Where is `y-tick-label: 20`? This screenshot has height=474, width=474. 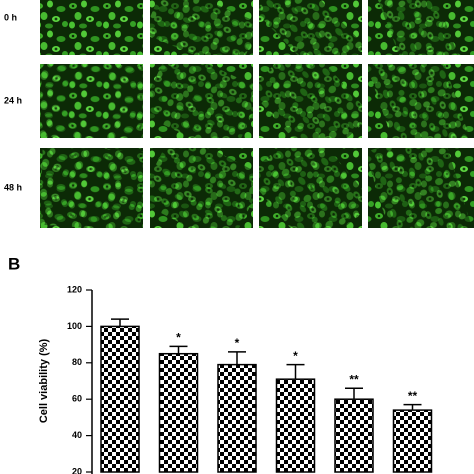
y-tick-label: 20 is located at coordinates (77, 470).